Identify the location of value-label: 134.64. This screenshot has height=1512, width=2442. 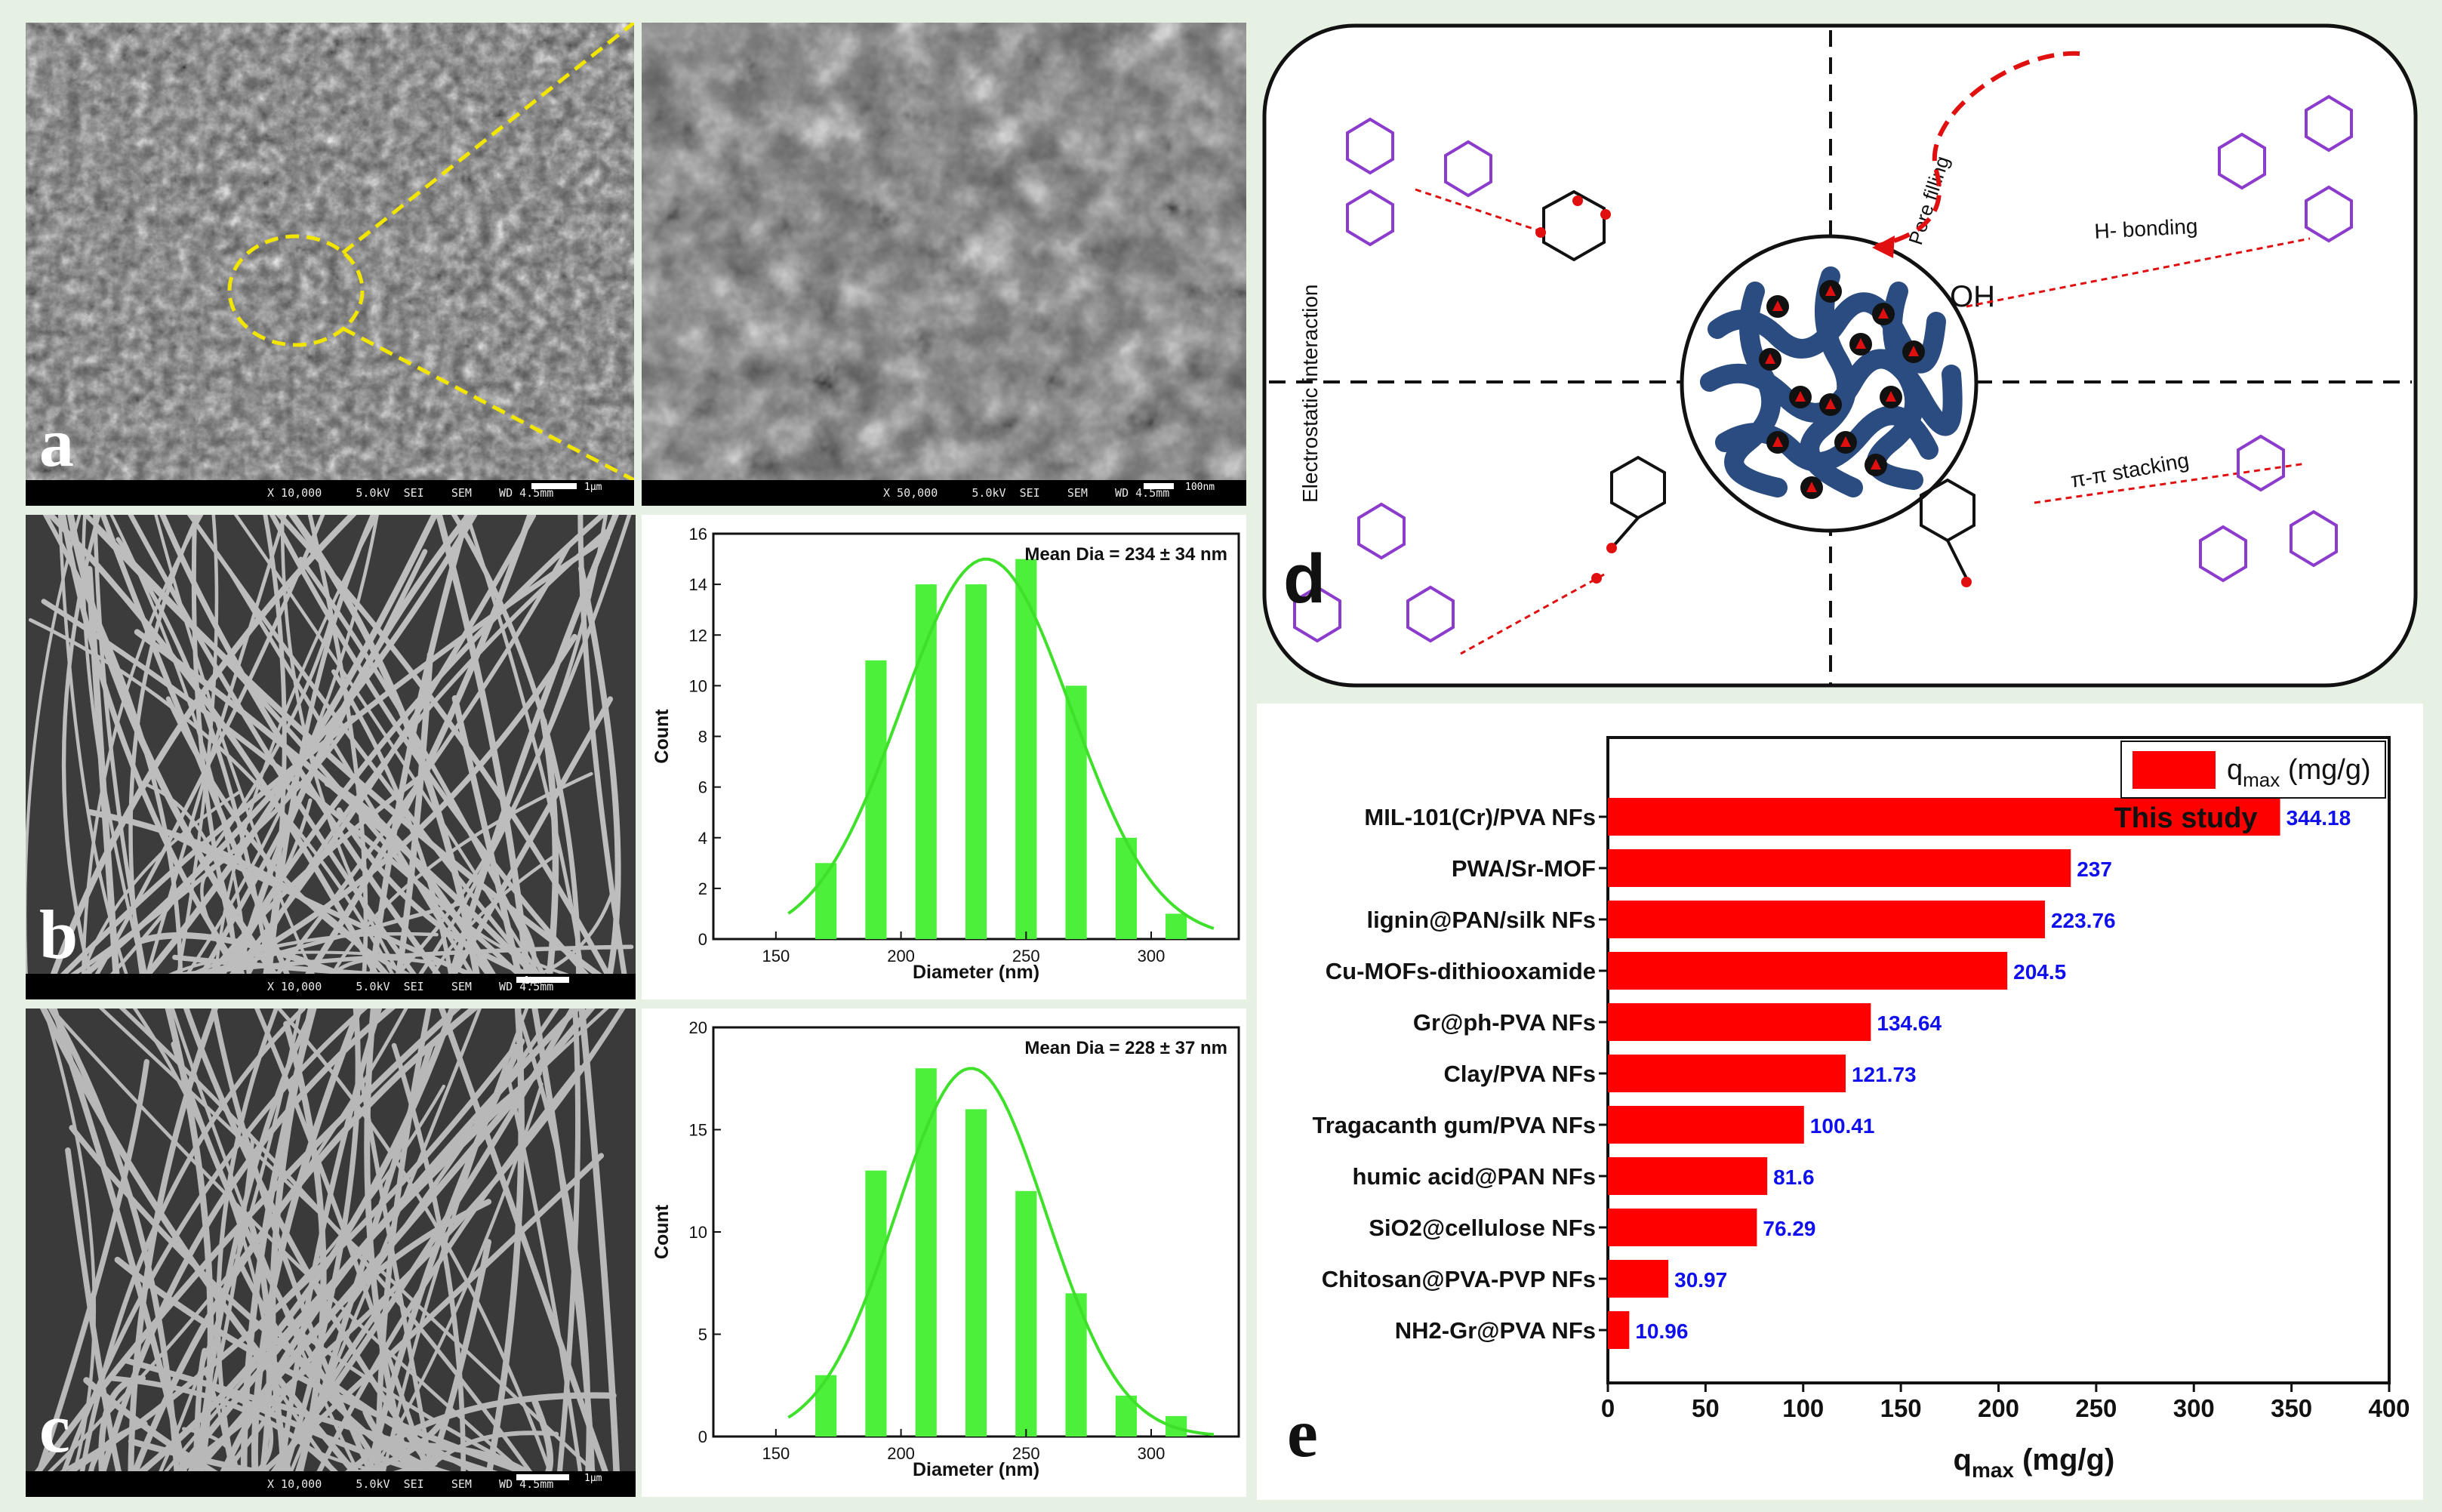
(1909, 1023).